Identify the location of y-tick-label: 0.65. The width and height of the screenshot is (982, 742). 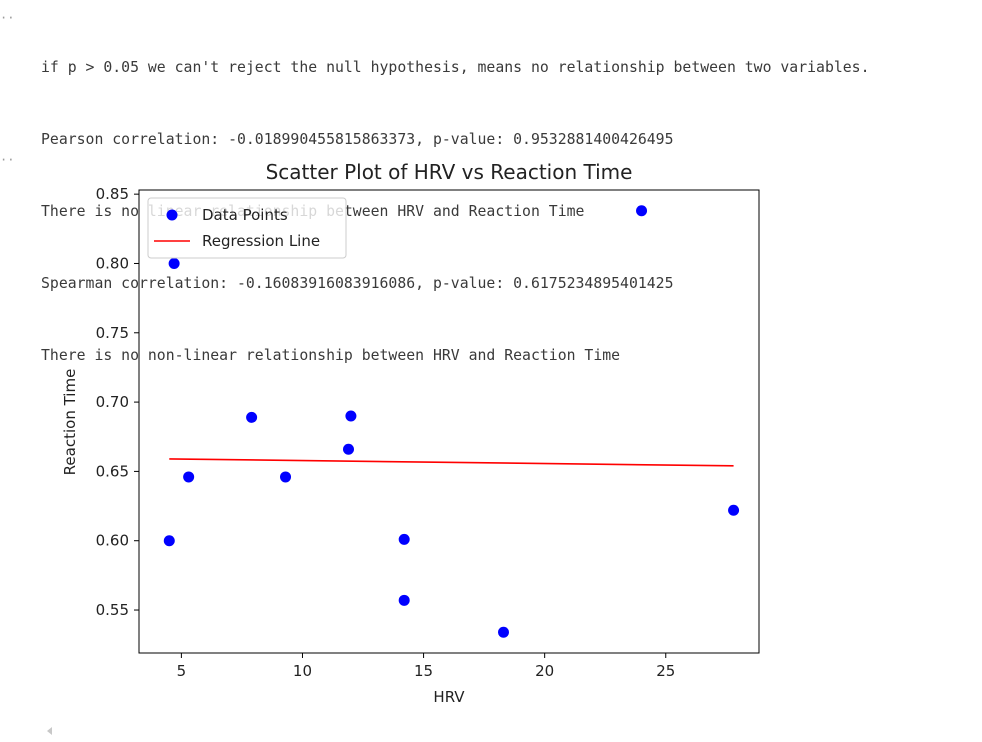
(112, 471).